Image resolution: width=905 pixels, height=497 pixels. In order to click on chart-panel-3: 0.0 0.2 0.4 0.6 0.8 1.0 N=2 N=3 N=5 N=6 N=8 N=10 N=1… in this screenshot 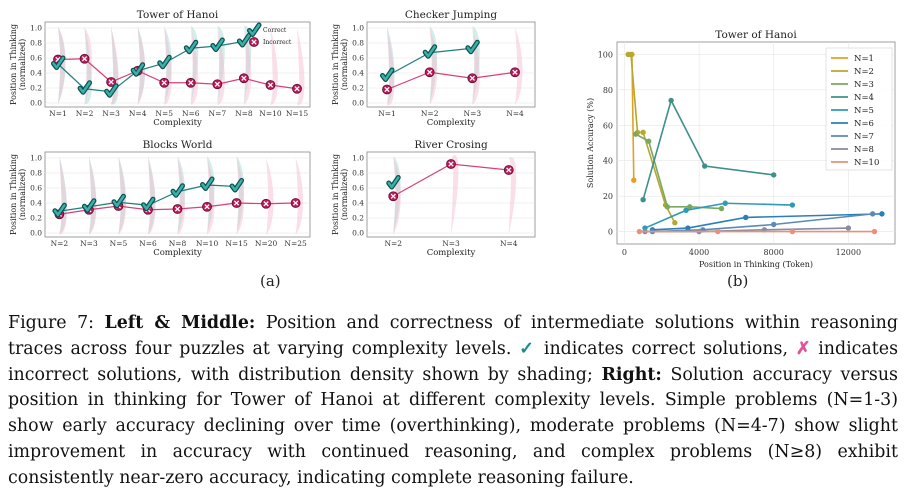, I will do `click(160, 198)`.